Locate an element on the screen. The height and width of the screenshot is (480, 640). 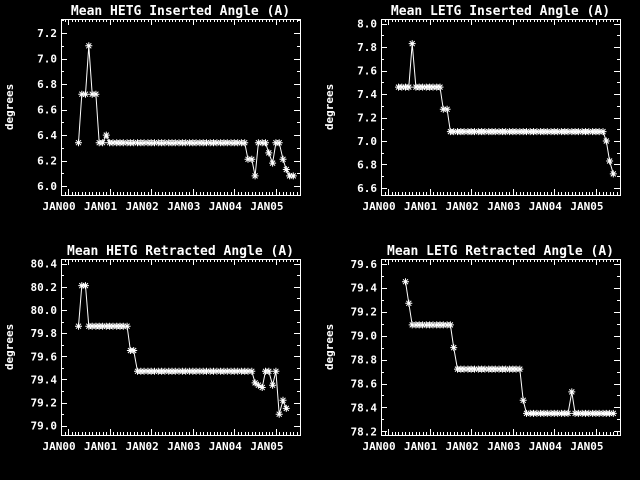
y-tick-label: 6.2 is located at coordinates (47, 161).